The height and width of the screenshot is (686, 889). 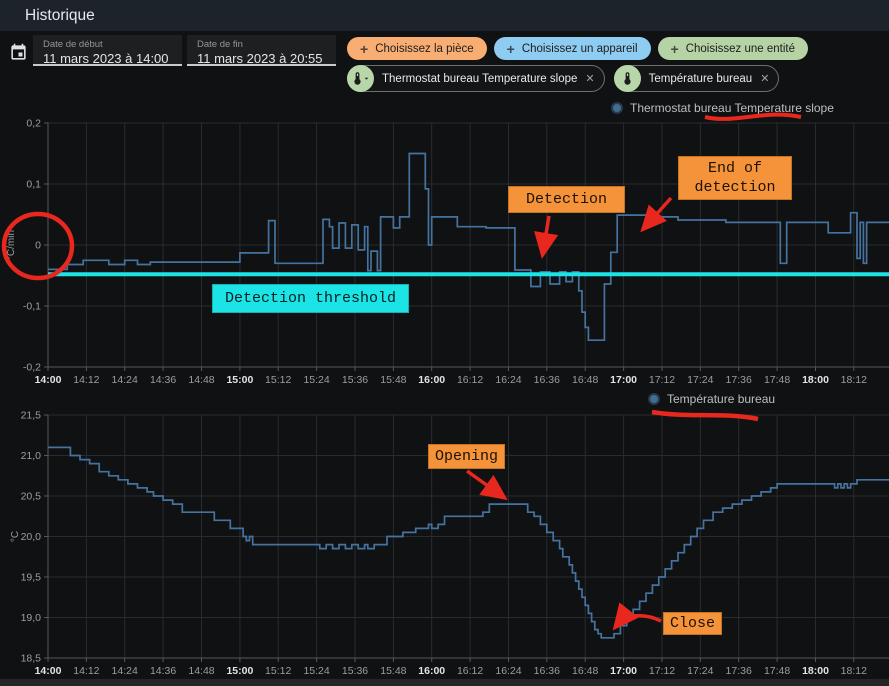 I want to click on entity-chip-label: Température bureau, so click(x=700, y=78).